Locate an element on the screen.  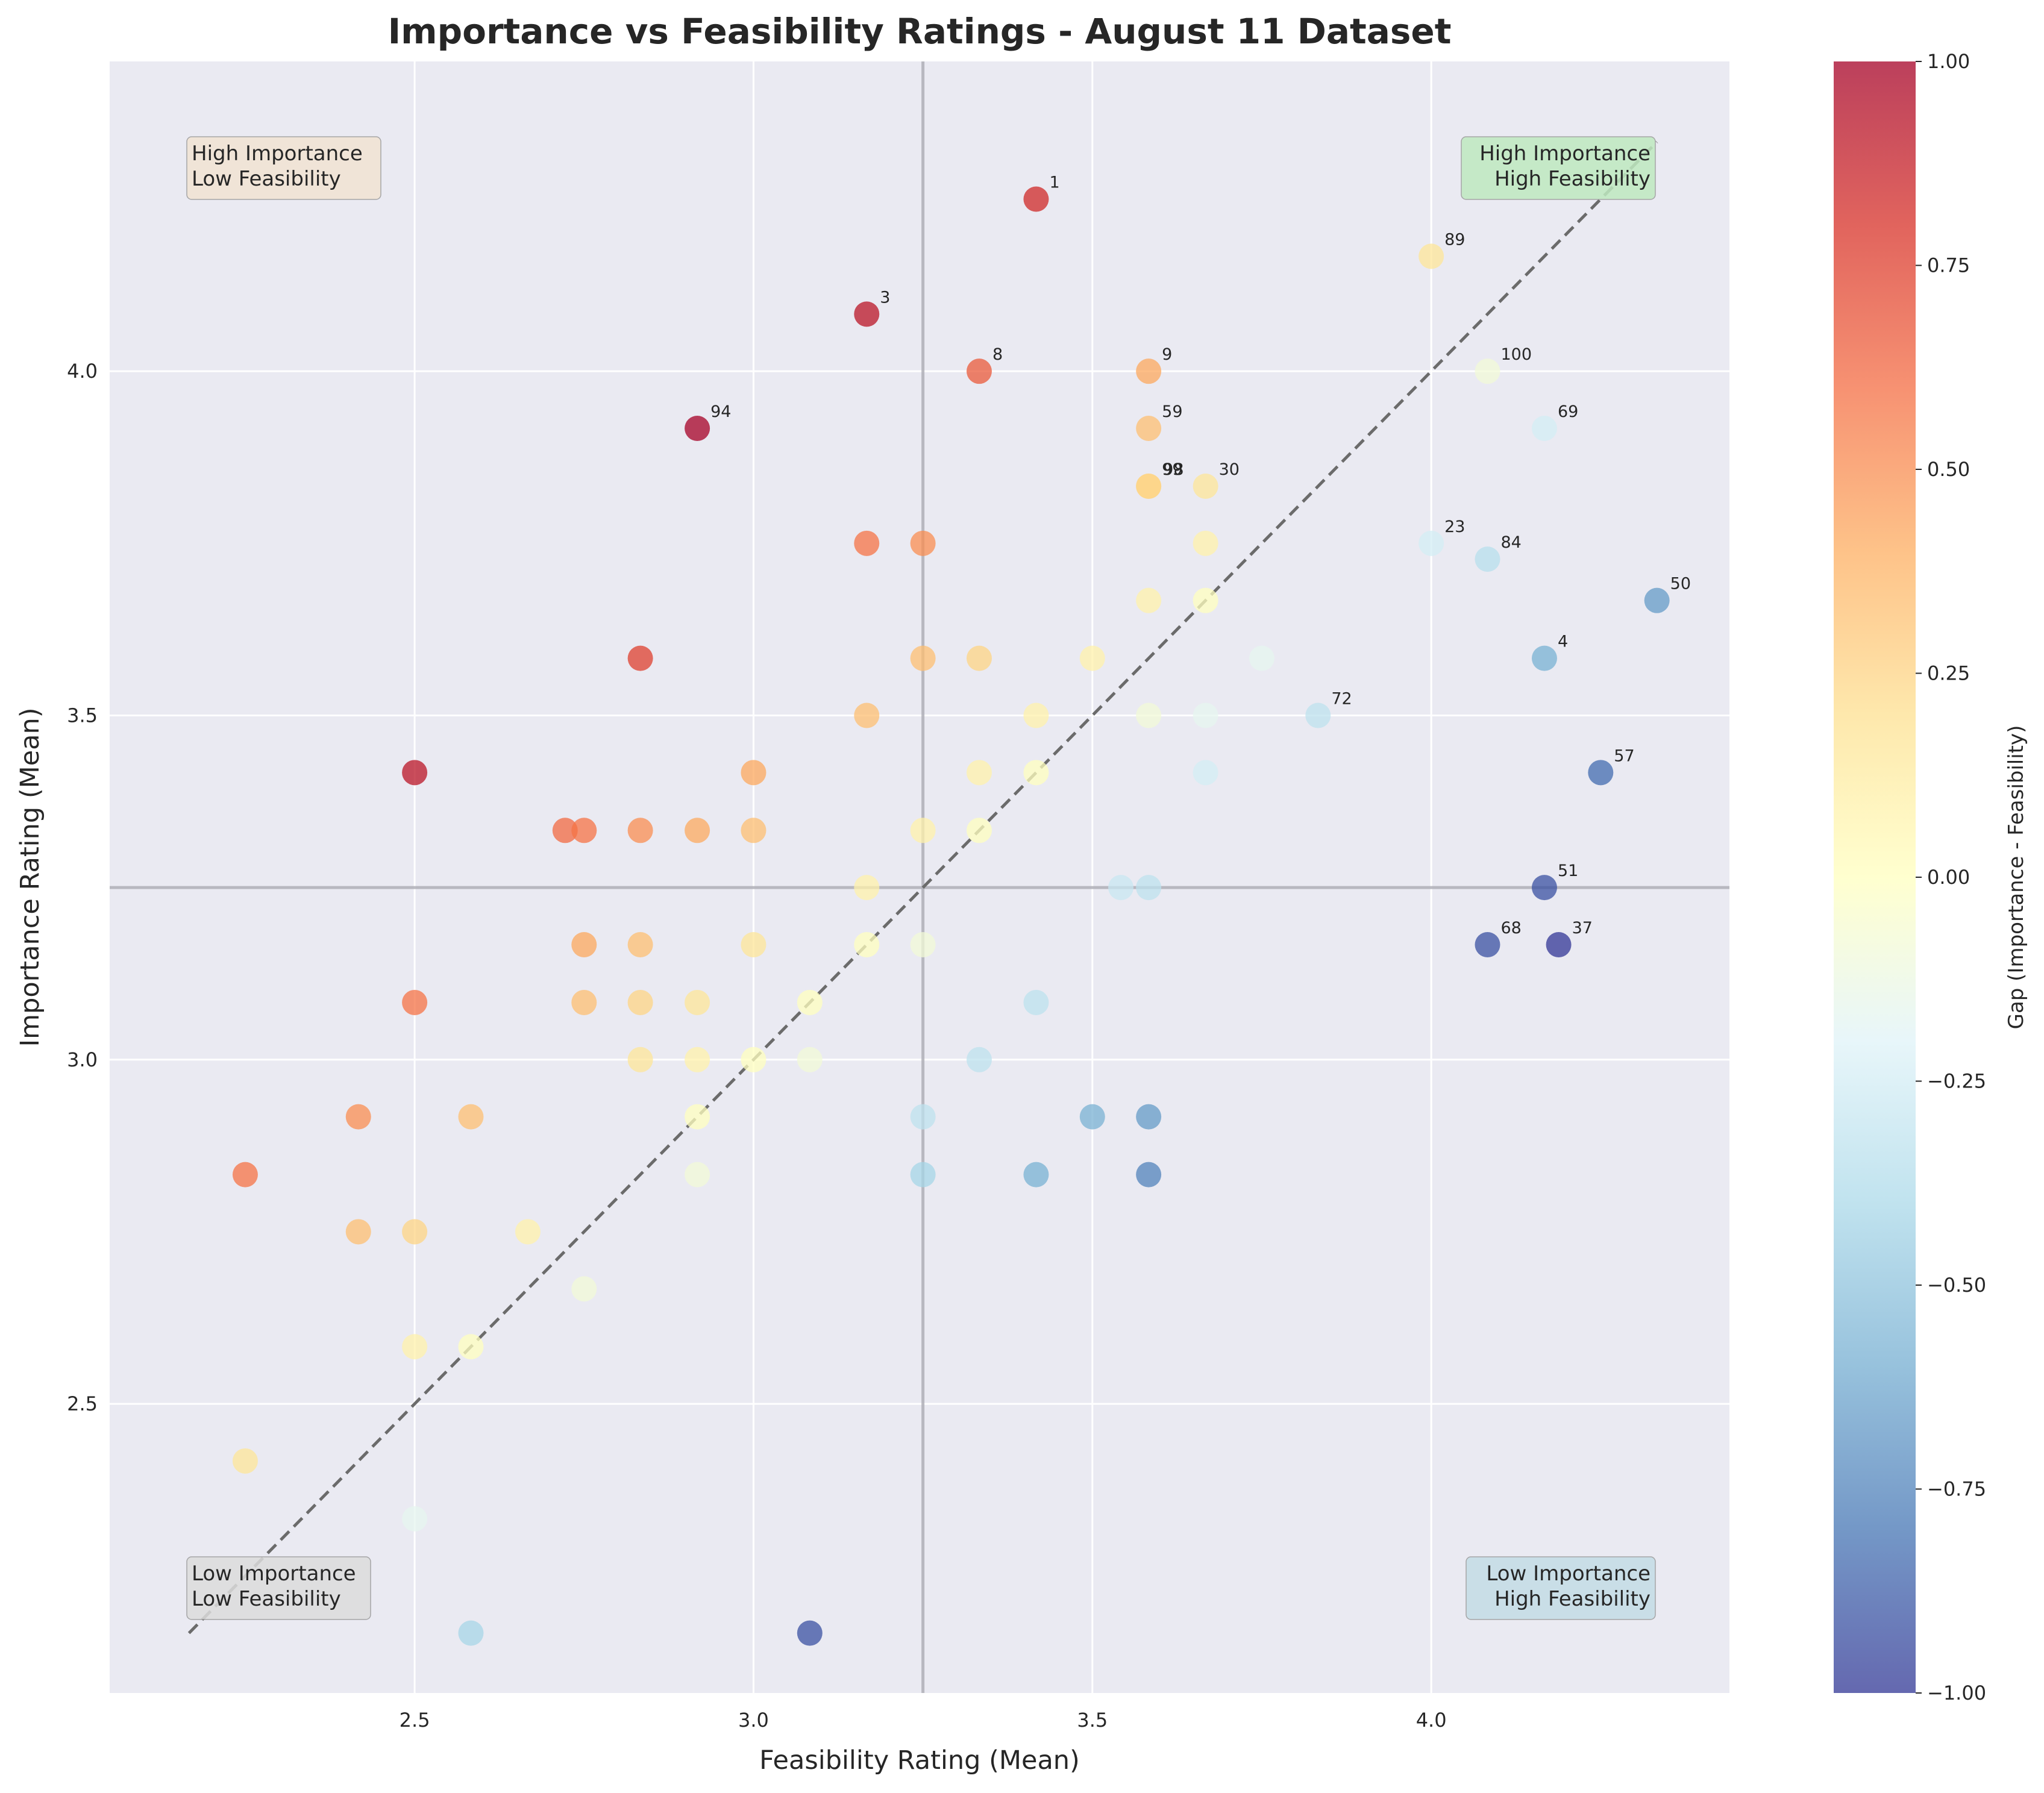
colorbar-tick-label: 0.75 is located at coordinates (1948, 265).